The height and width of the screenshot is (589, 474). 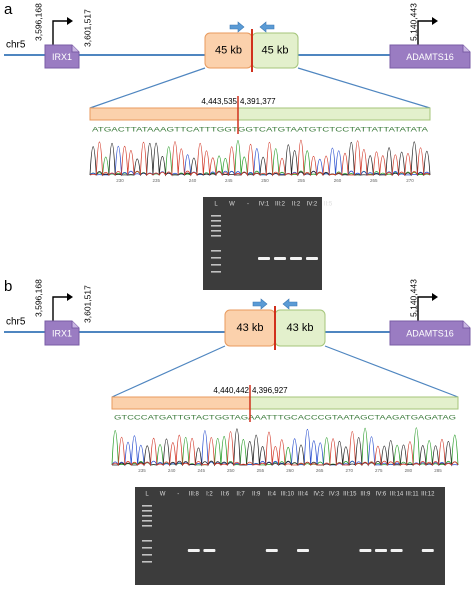 I want to click on lane-label: IV:1, so click(x=264, y=205).